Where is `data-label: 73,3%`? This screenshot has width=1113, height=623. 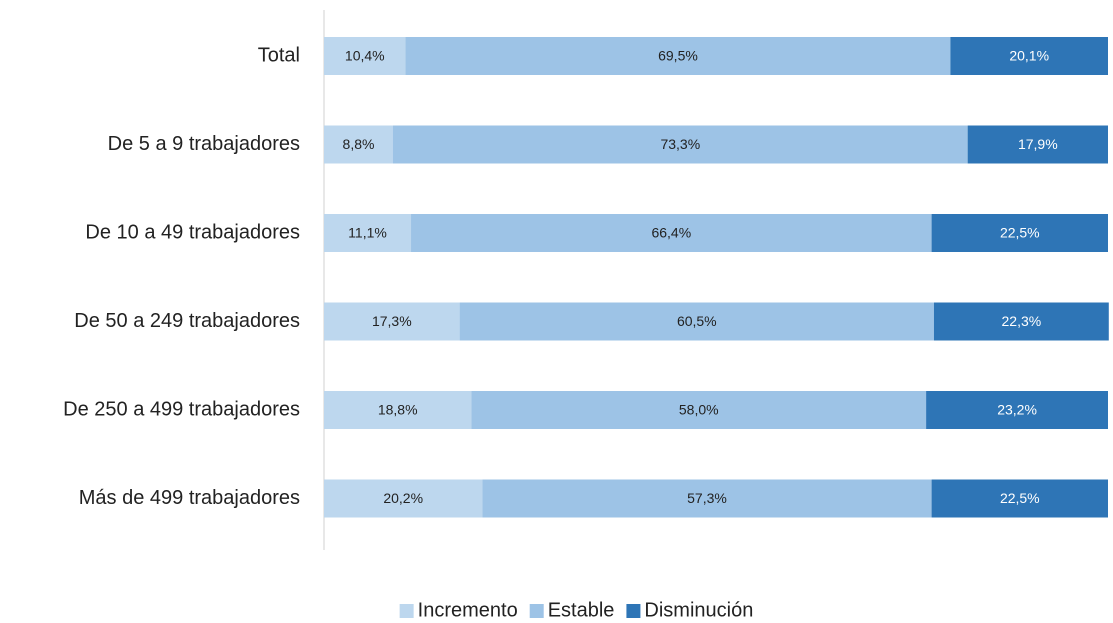
data-label: 73,3% is located at coordinates (680, 144).